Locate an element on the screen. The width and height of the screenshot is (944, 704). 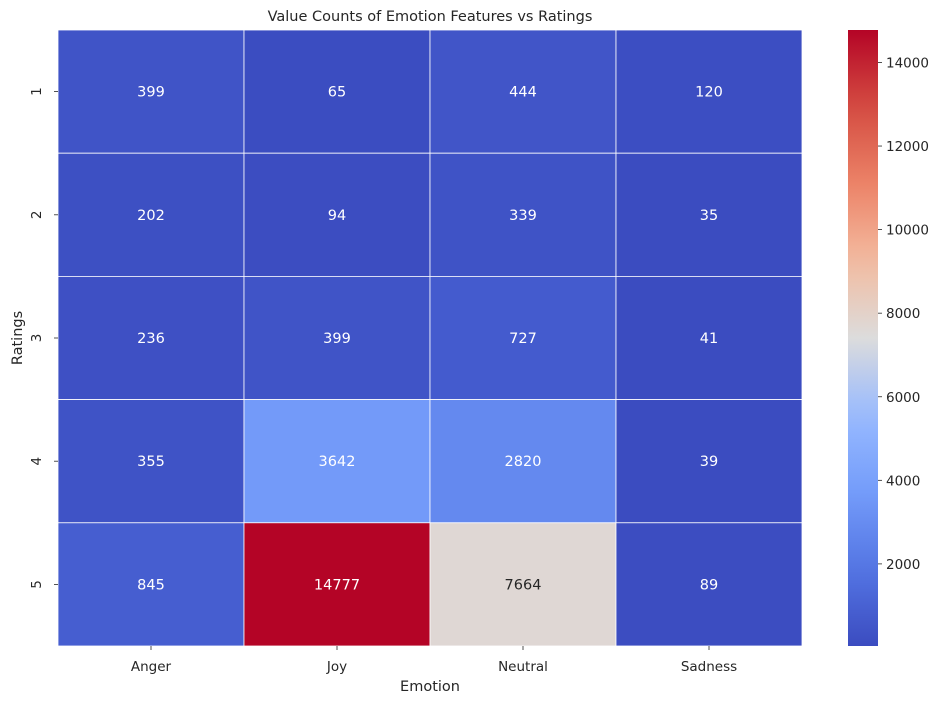
colorbar-tick-label: 2000 is located at coordinates (903, 565).